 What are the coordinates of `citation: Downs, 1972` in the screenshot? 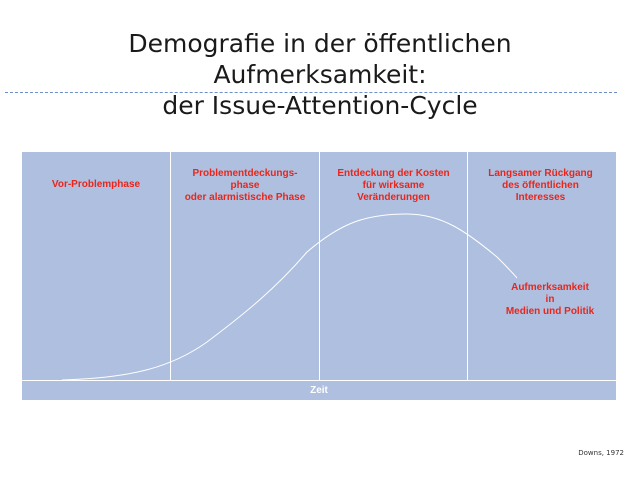 It's located at (601, 453).